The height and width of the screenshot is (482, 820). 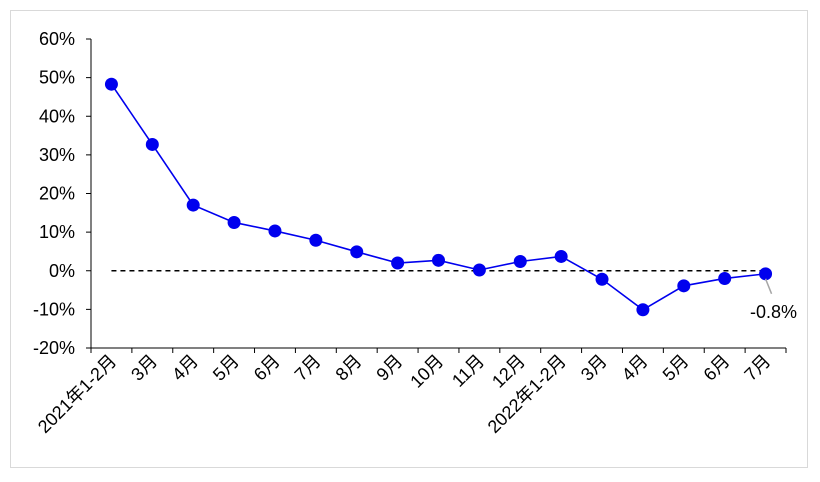 I want to click on y-tick-label: 10%, so click(x=57, y=232).